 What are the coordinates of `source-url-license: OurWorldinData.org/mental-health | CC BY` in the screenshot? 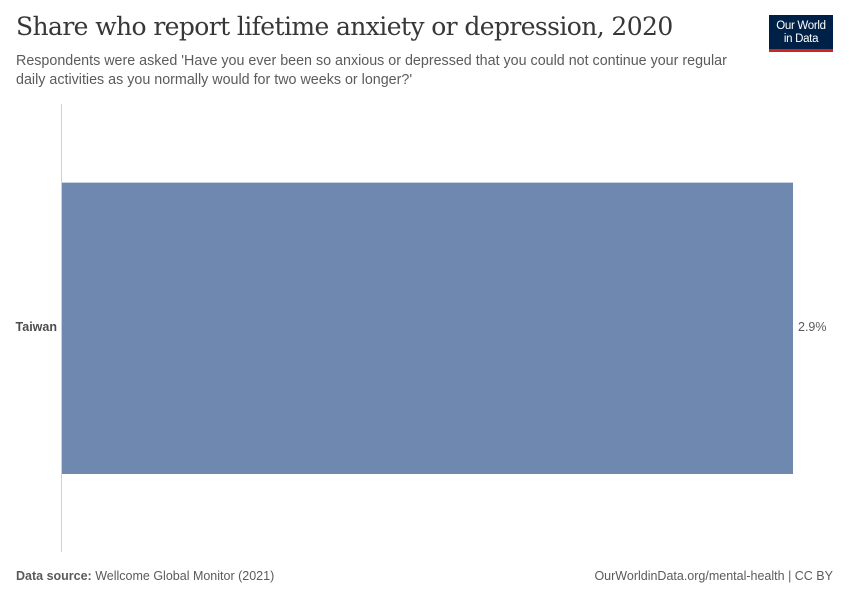 It's located at (713, 576).